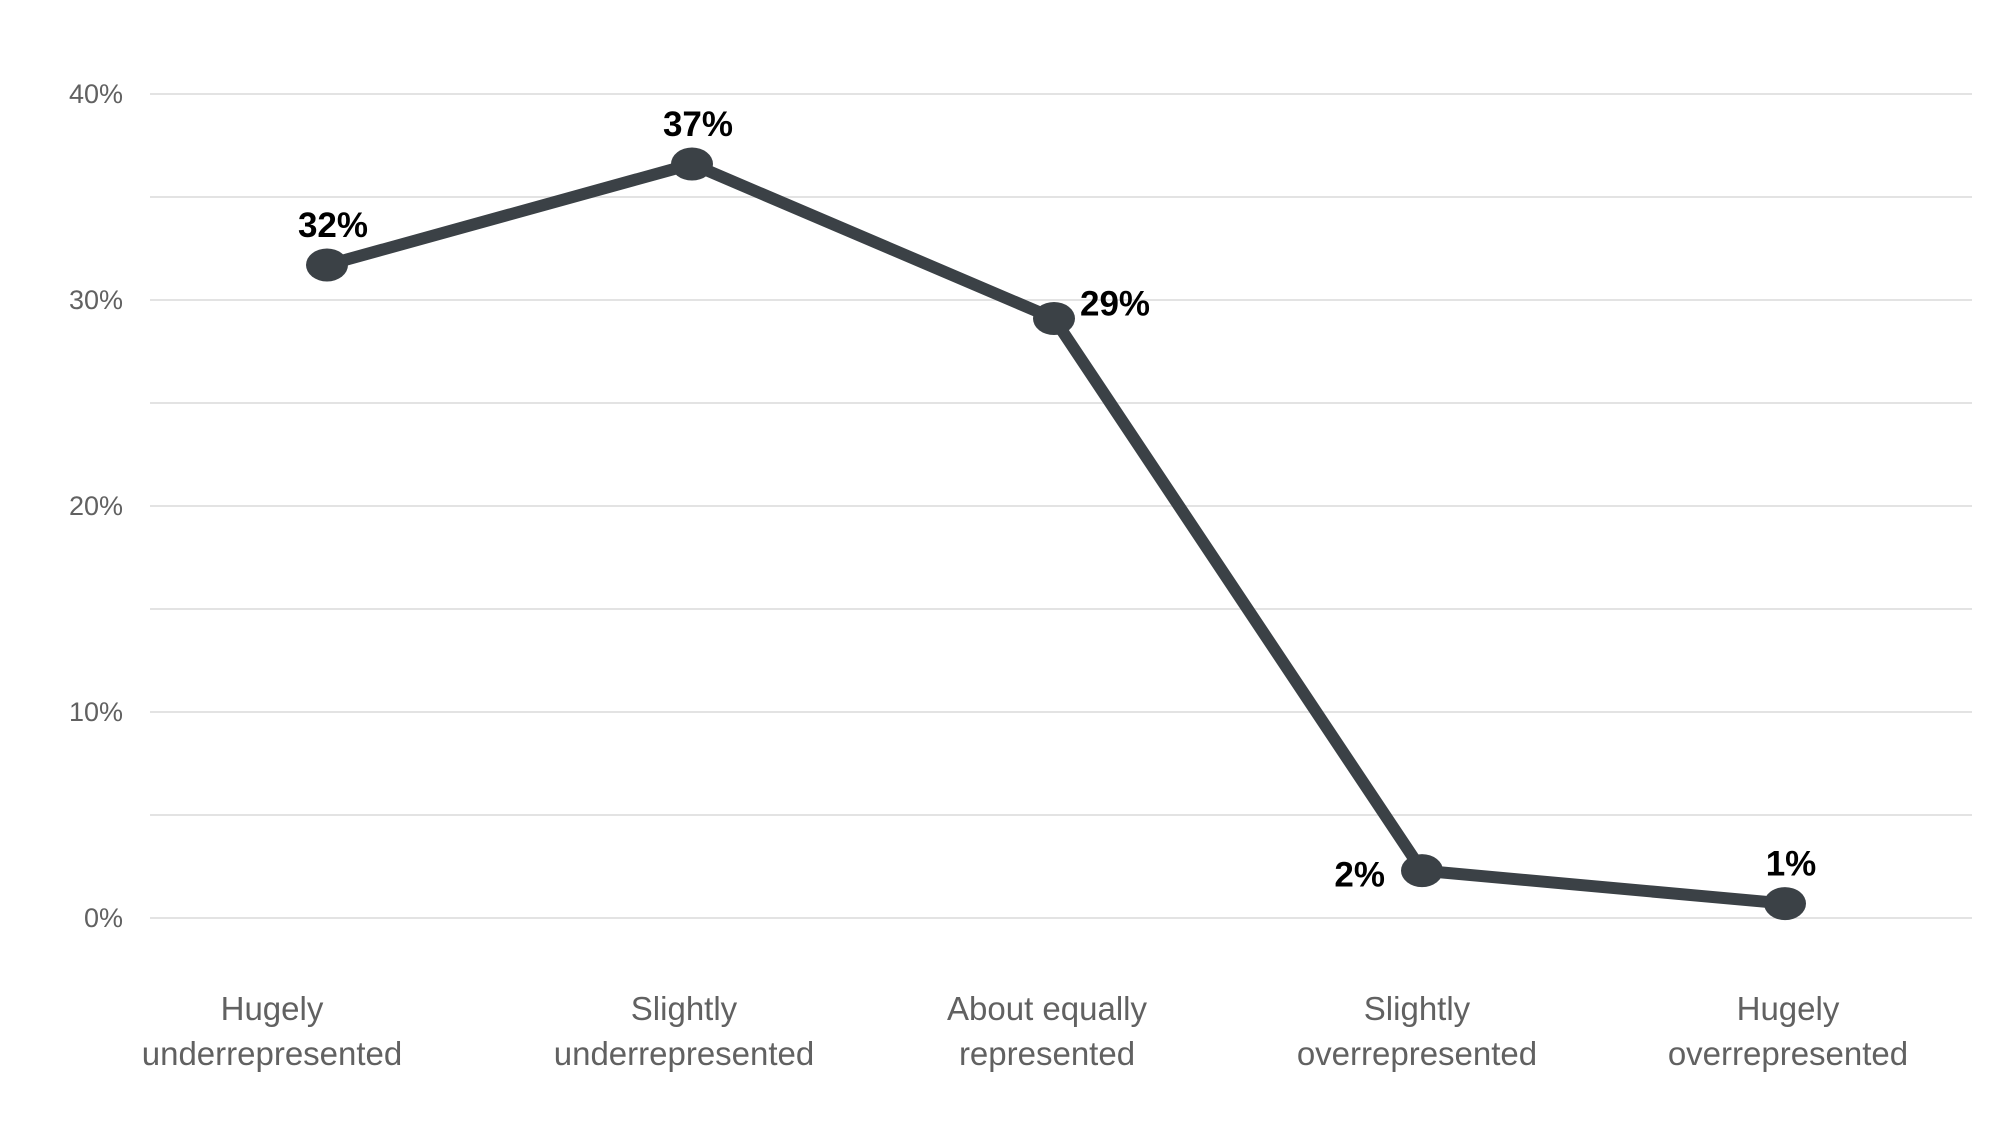 This screenshot has height=1133, width=2000. What do you see at coordinates (96, 506) in the screenshot?
I see `y-tick-label-20pct: 20%` at bounding box center [96, 506].